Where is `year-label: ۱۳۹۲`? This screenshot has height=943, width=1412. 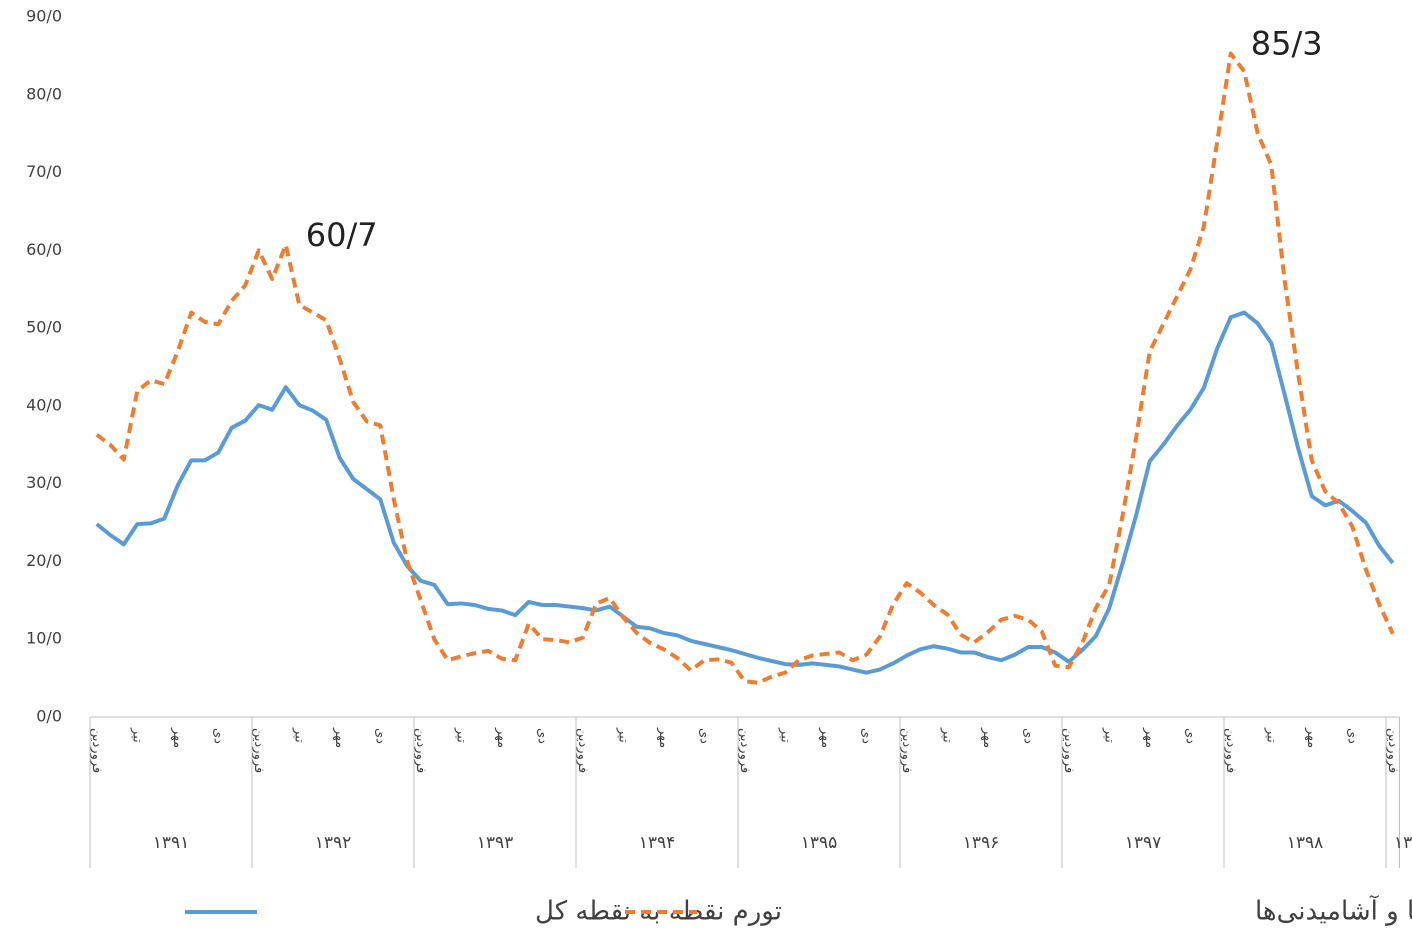 year-label: ۱۳۹۲ is located at coordinates (333, 843).